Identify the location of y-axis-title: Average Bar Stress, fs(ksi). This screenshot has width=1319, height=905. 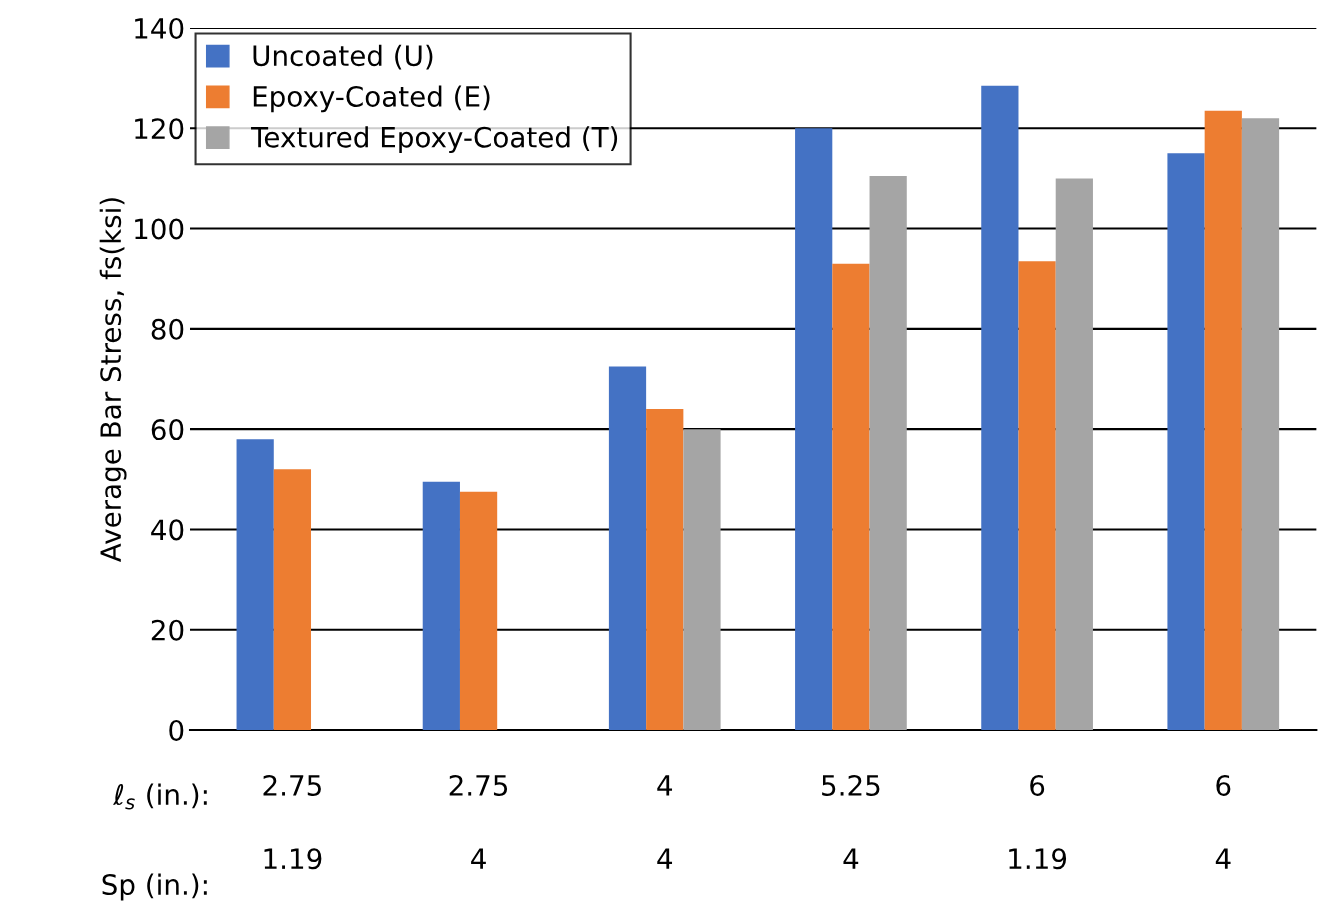
(113, 380).